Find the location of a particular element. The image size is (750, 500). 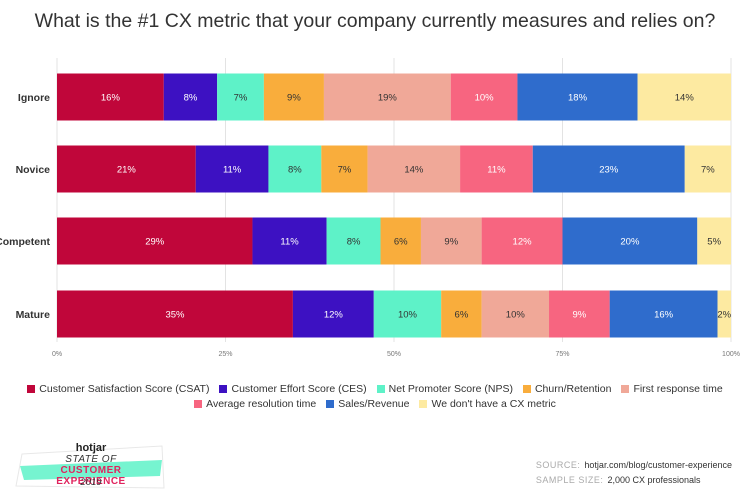

sample-line: SAMPLE SIZE: 2,000 CX professionals is located at coordinates (634, 480).